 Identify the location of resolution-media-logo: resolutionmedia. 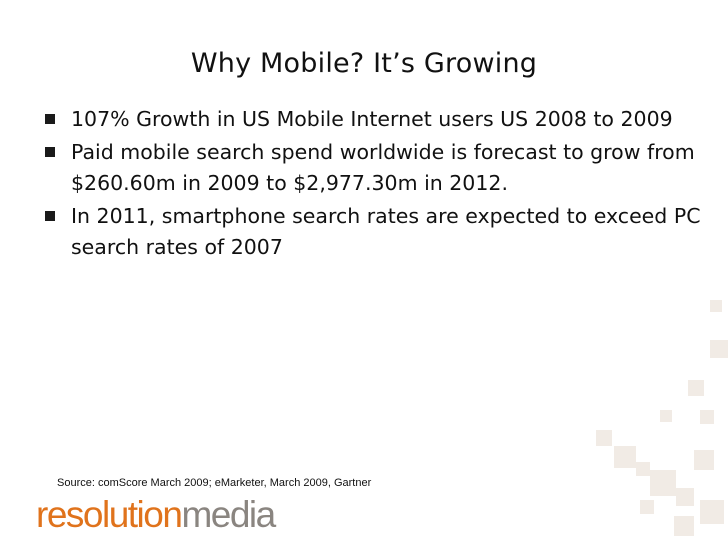
(156, 514).